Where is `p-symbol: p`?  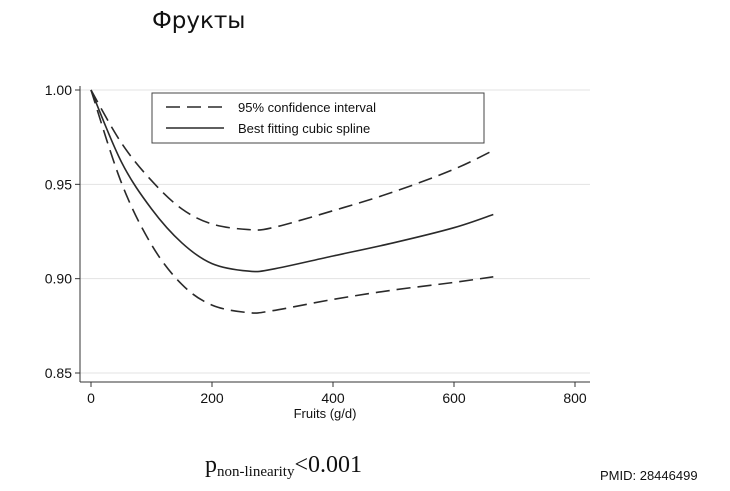
p-symbol: p is located at coordinates (211, 465).